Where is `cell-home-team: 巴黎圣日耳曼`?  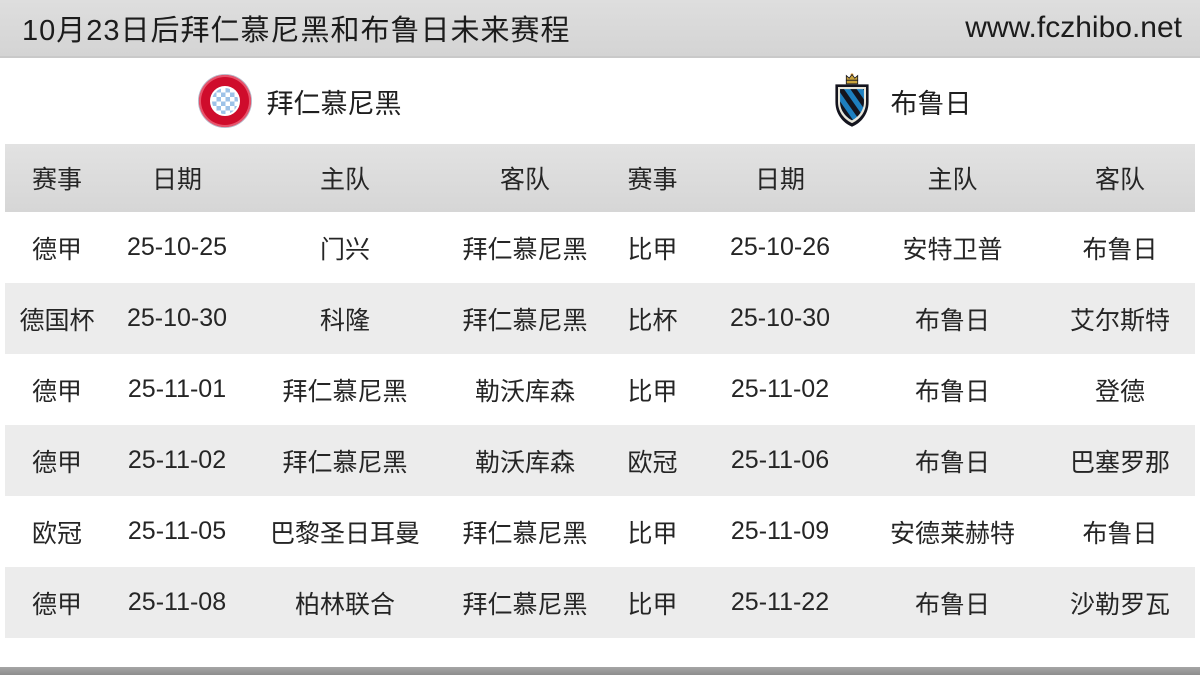 cell-home-team: 巴黎圣日耳曼 is located at coordinates (344, 533).